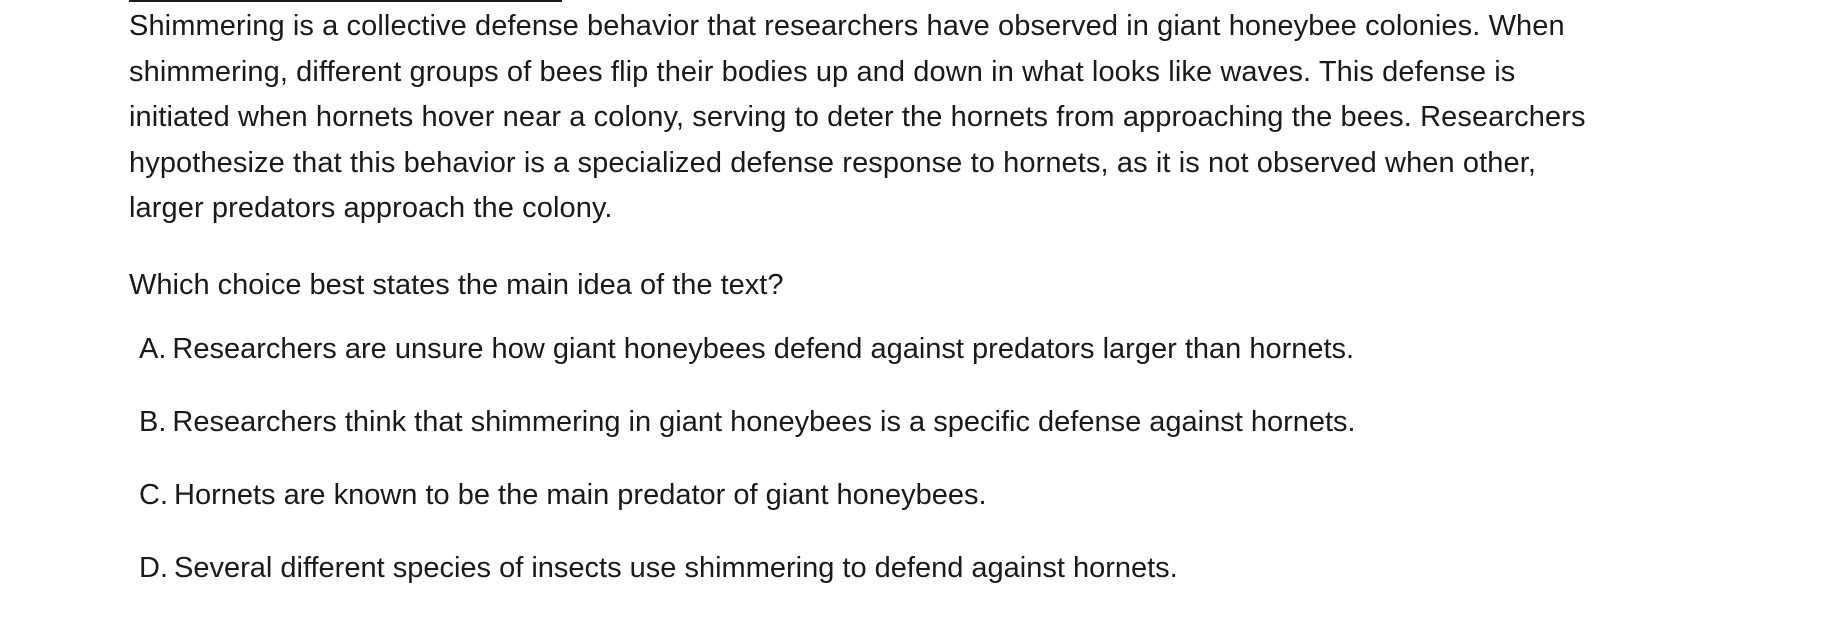 The height and width of the screenshot is (619, 1836). I want to click on passage-top-rule, so click(345, 1).